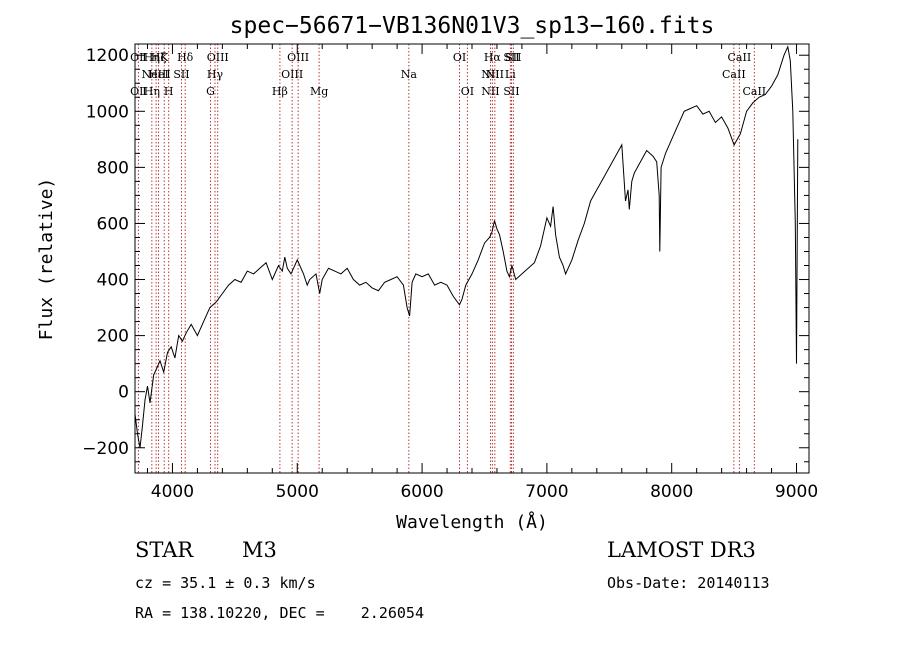  I want to click on emission-line-label: G, so click(210, 91).